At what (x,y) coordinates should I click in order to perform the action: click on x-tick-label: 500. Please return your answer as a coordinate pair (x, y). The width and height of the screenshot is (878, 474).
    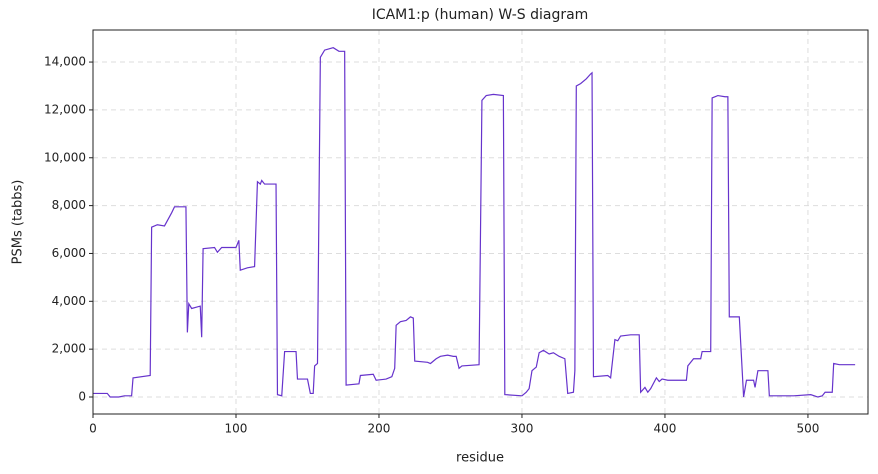
    Looking at the image, I should click on (807, 429).